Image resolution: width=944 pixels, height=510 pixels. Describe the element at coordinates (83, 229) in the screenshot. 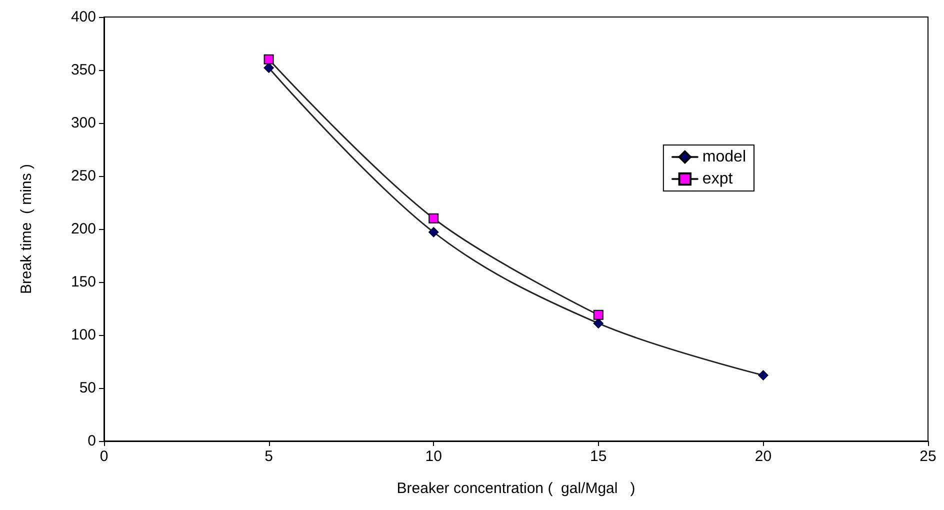

I see `y-tick-label: 200` at that location.